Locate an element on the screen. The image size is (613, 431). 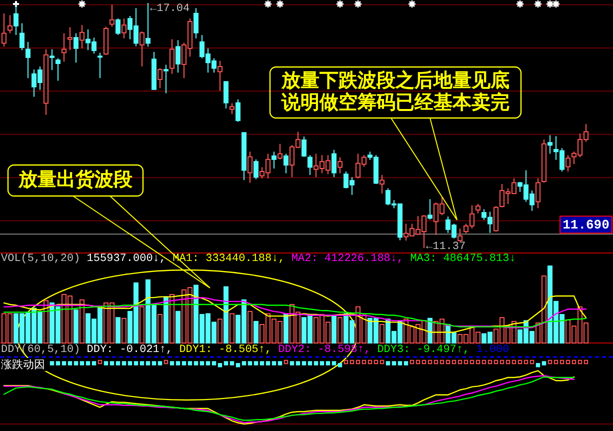
annotation: 说明做空筹码已经基本卖完 is located at coordinates (395, 103).